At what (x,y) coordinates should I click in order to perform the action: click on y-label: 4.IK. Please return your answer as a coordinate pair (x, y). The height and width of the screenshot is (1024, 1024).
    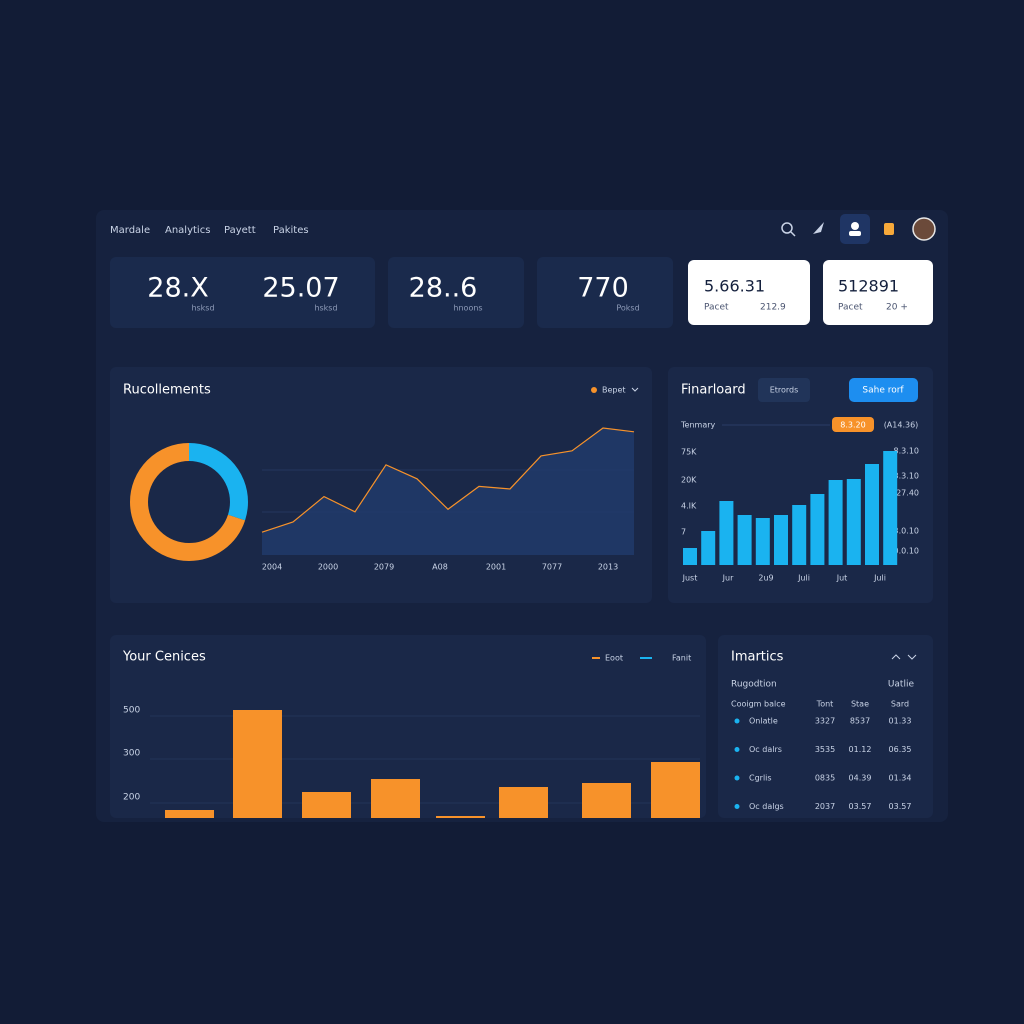
    Looking at the image, I should click on (689, 506).